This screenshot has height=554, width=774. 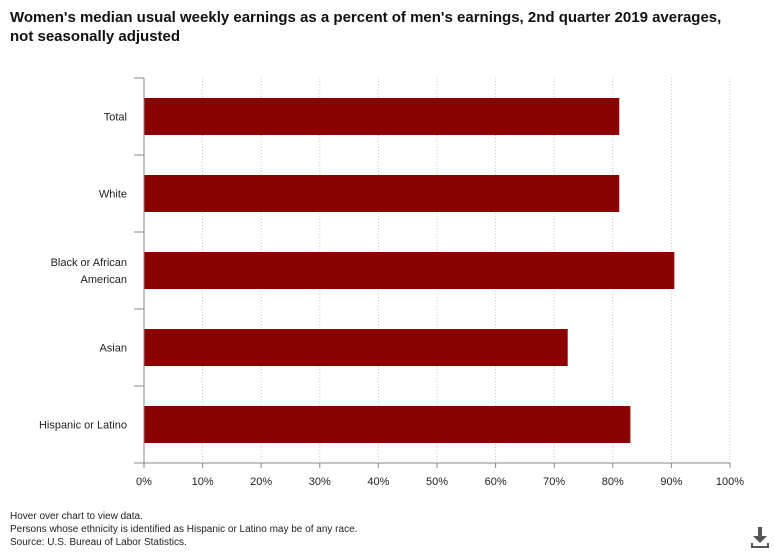 What do you see at coordinates (83, 426) in the screenshot?
I see `category-label: Hispanic or Latino` at bounding box center [83, 426].